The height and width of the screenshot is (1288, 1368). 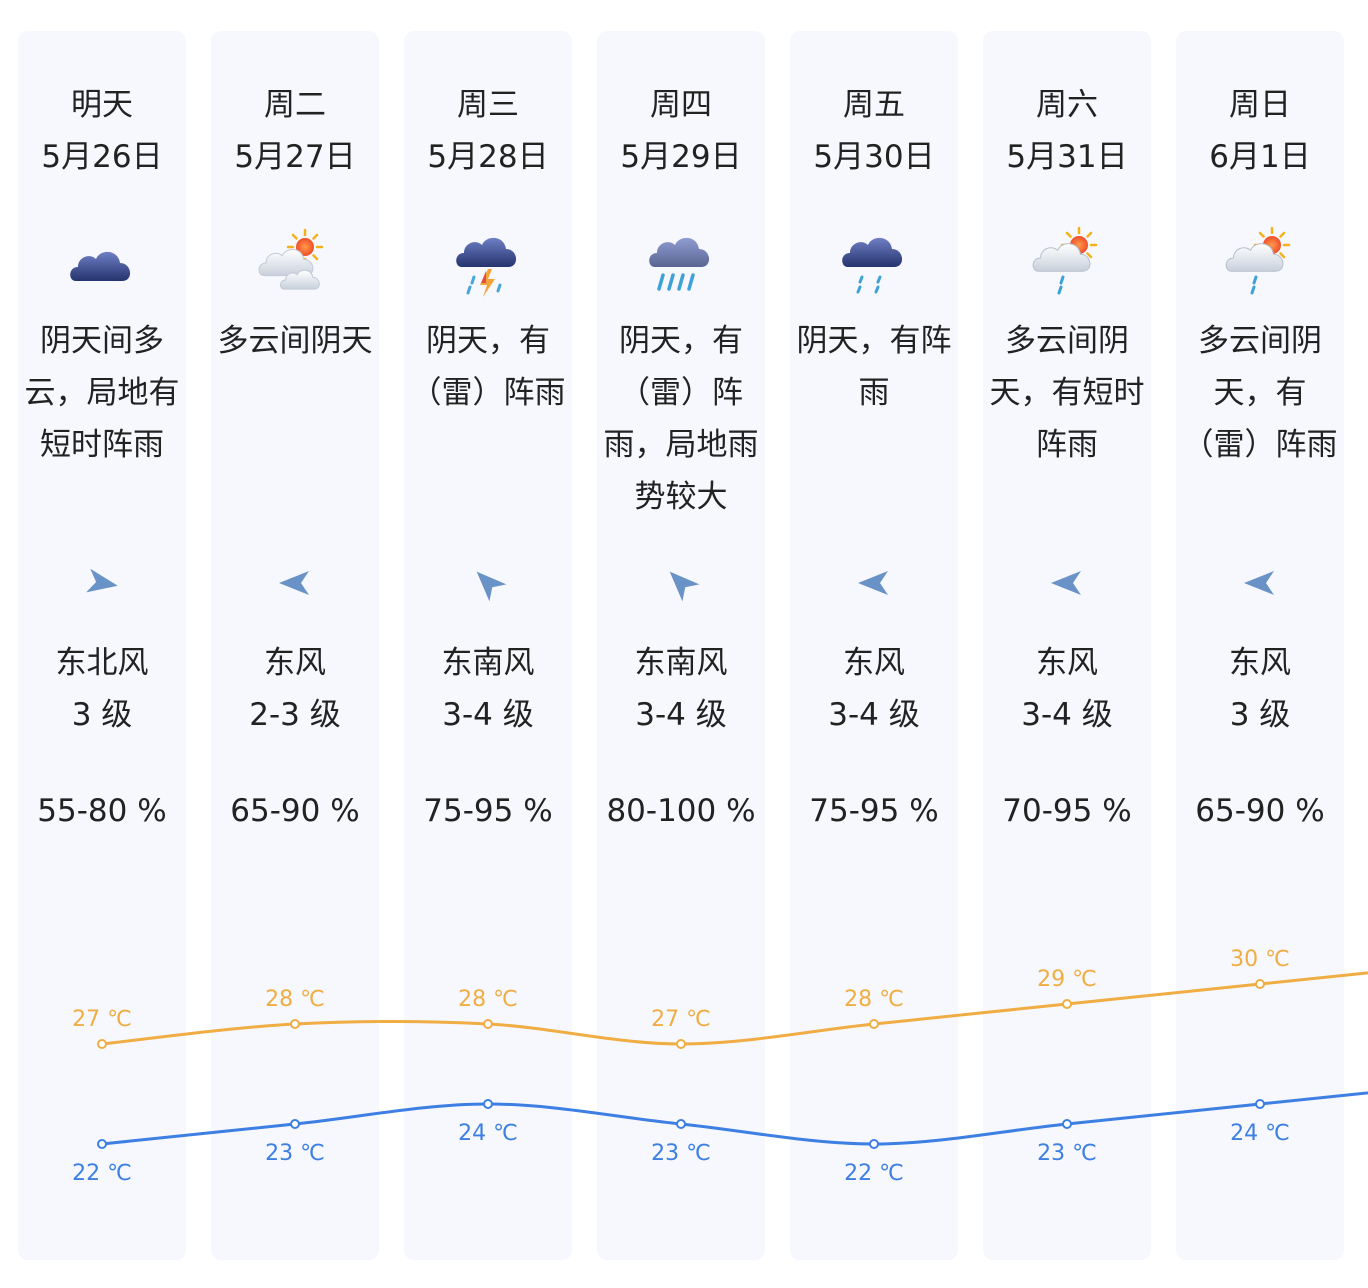 I want to click on heavy-rain-icon, so click(x=681, y=267).